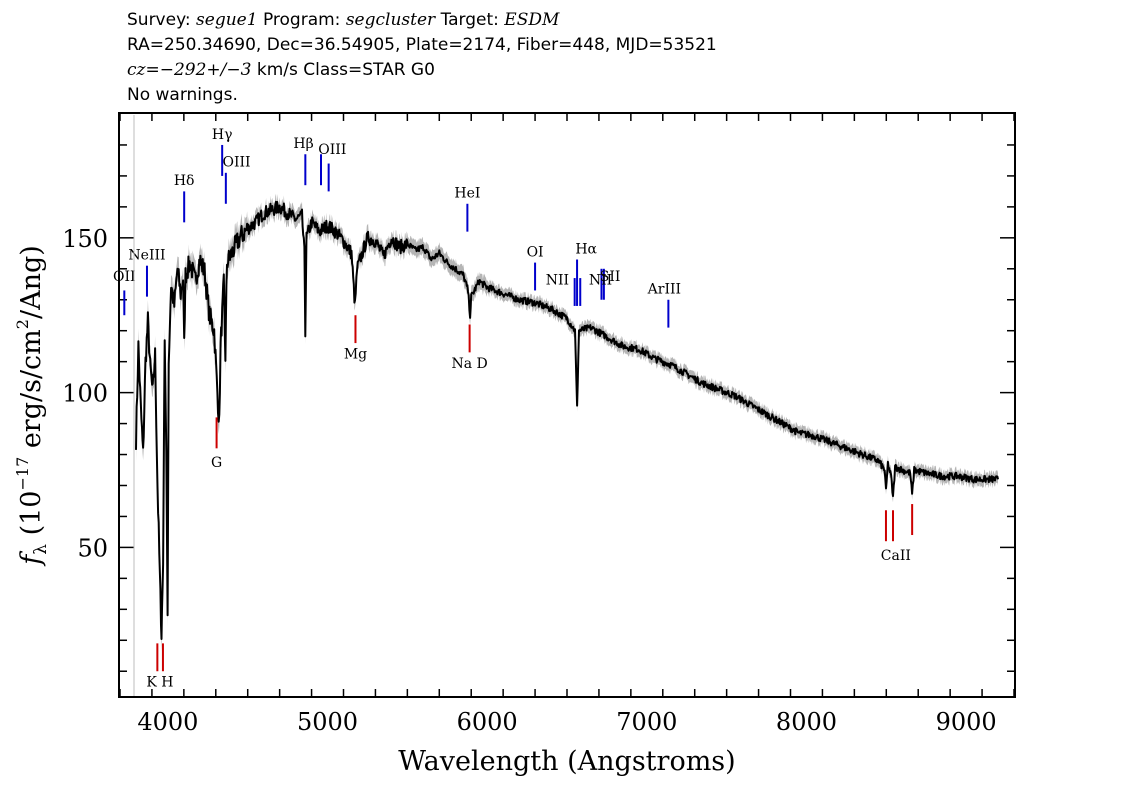 The image size is (1134, 810). I want to click on y-tick-label: 150, so click(85, 239).